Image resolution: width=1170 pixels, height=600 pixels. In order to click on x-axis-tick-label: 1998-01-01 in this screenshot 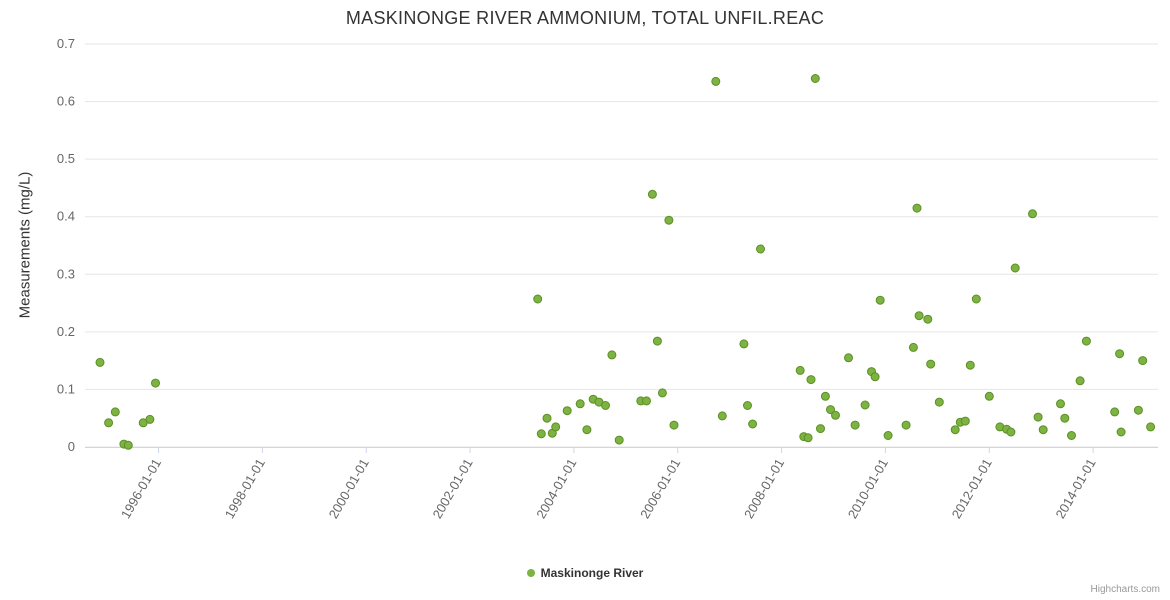, I will do `click(245, 488)`.